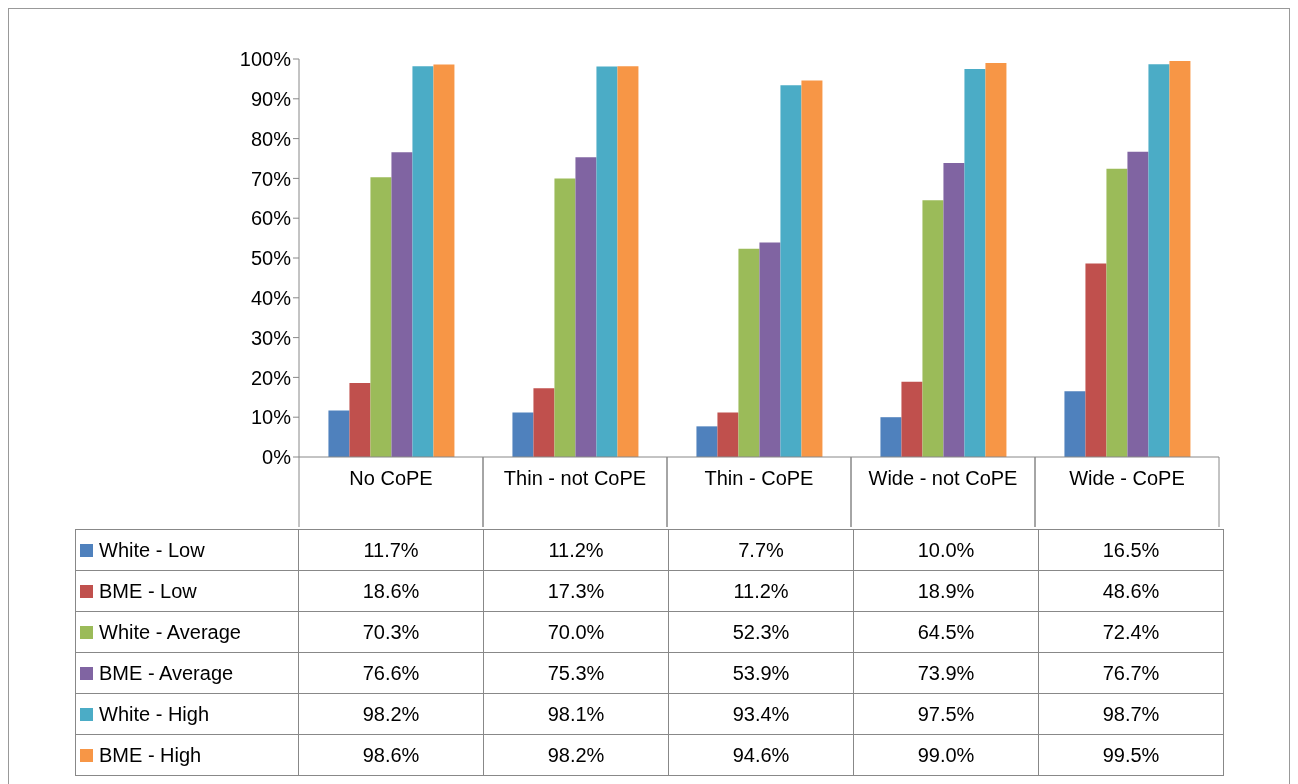 The height and width of the screenshot is (784, 1298). Describe the element at coordinates (761, 714) in the screenshot. I see `data-label: 93.4%` at that location.